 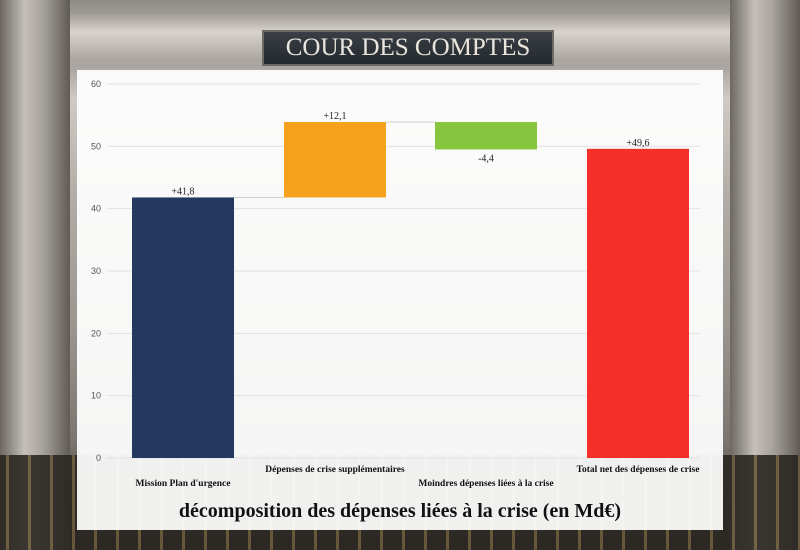 What do you see at coordinates (96, 396) in the screenshot?
I see `y-tick-label: 10` at bounding box center [96, 396].